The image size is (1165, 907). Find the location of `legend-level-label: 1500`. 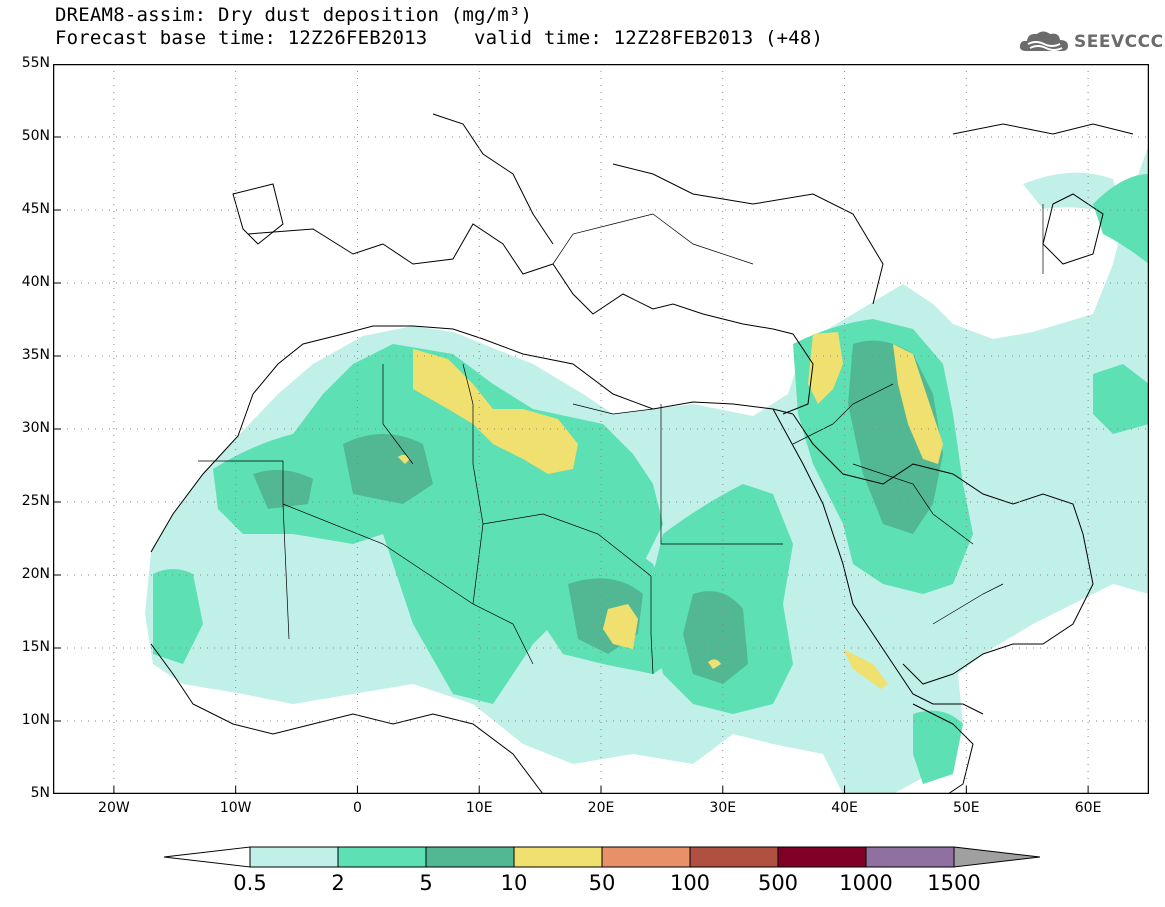

legend-level-label: 1500 is located at coordinates (954, 883).